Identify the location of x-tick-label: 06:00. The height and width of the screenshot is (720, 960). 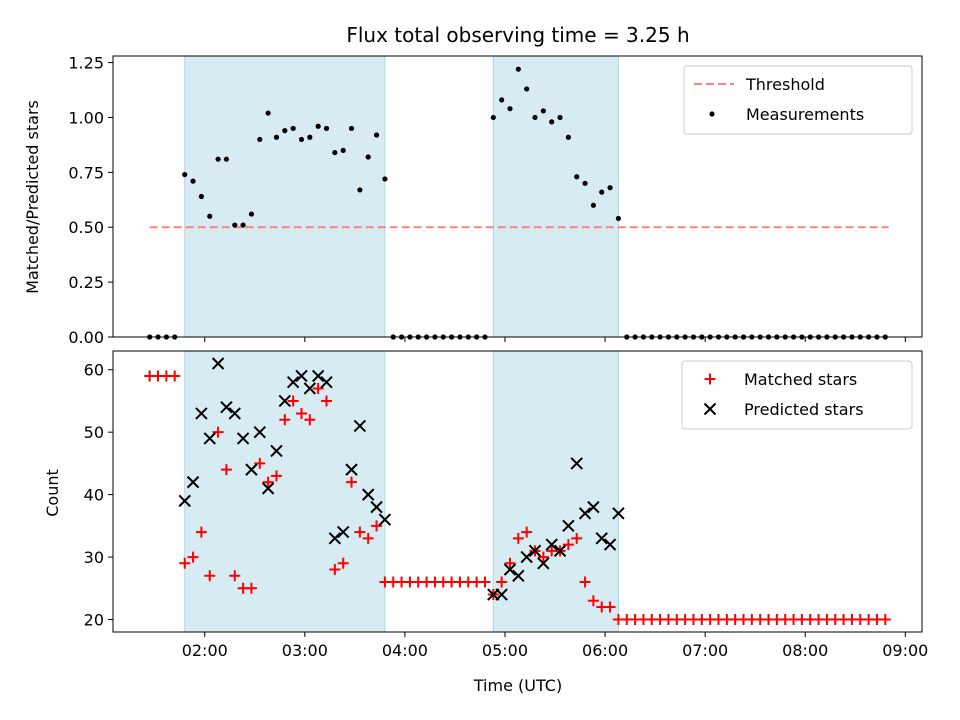
(605, 650).